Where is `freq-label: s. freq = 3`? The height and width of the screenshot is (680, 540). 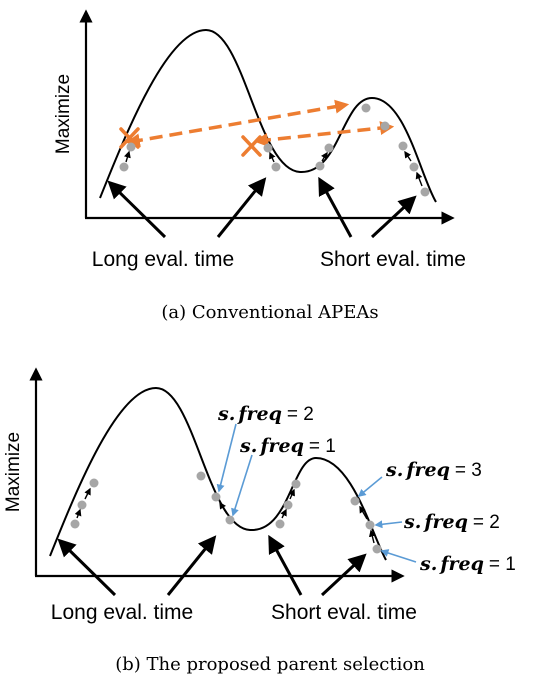 freq-label: s. freq = 3 is located at coordinates (433, 470).